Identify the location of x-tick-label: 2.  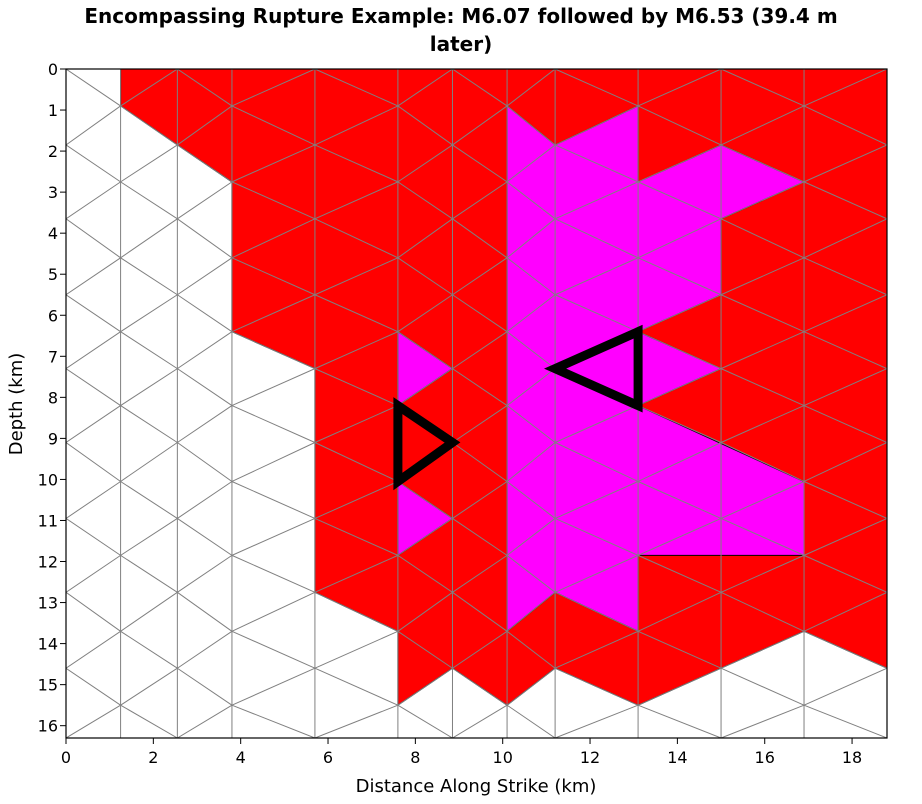
(153, 757).